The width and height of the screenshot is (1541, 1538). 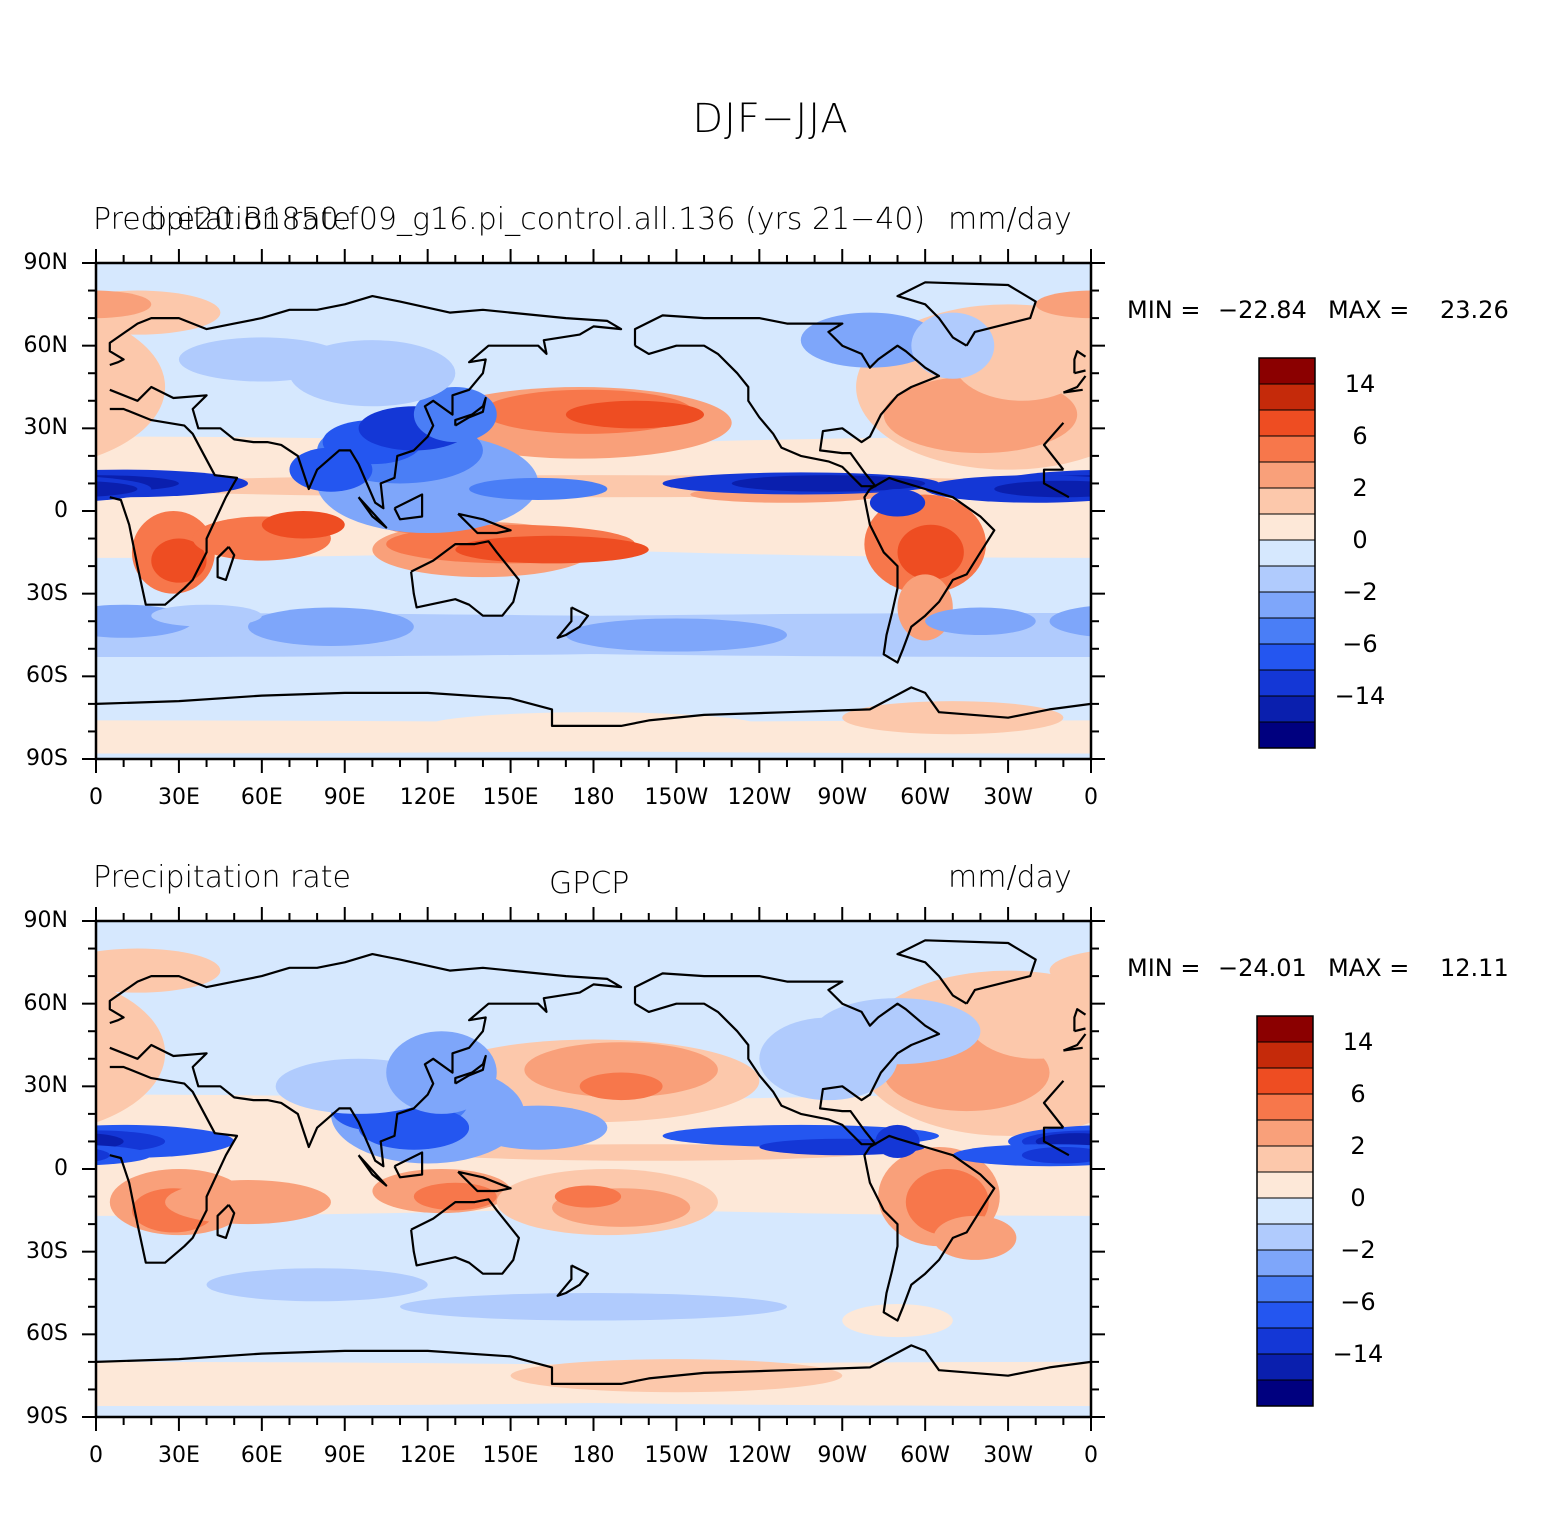 I want to click on panel-1-left-label: Precipitation rate, so click(x=222, y=219).